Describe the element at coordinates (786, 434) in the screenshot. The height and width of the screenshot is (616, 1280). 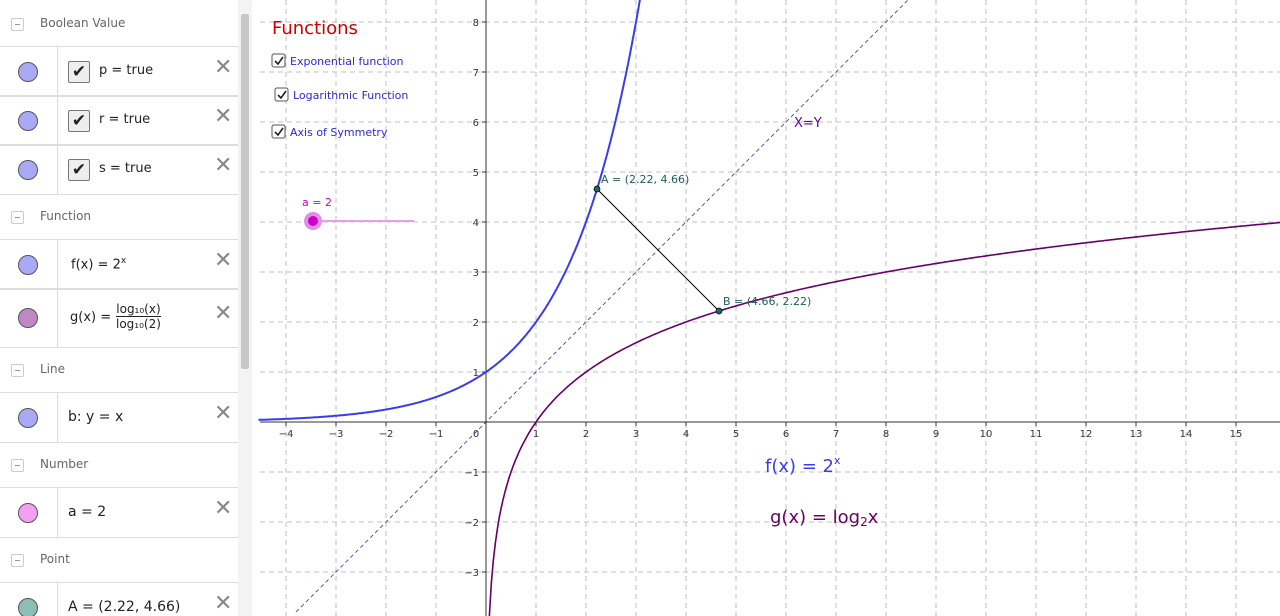
I see `x-tick-label: 6` at that location.